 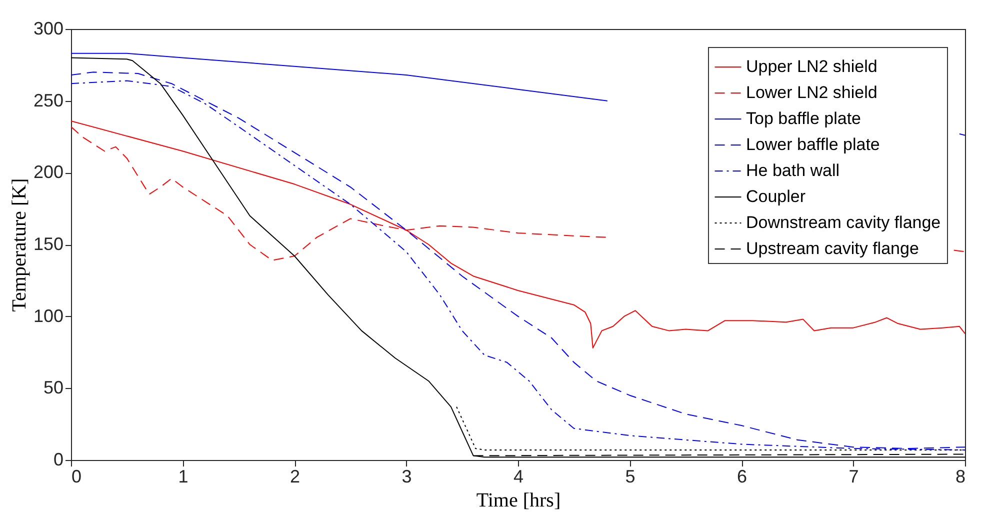 What do you see at coordinates (518, 501) in the screenshot?
I see `x-axis-title: Time [hrs]` at bounding box center [518, 501].